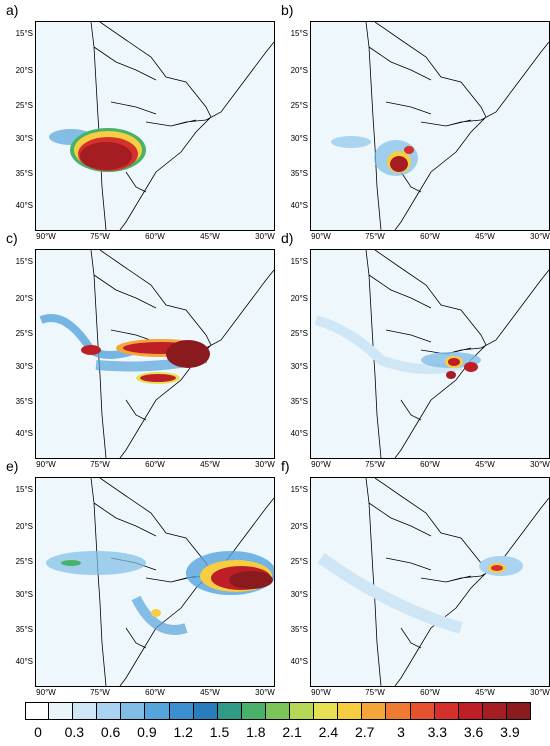  Describe the element at coordinates (256, 732) in the screenshot. I see `colorbar-label: 1.8` at that location.